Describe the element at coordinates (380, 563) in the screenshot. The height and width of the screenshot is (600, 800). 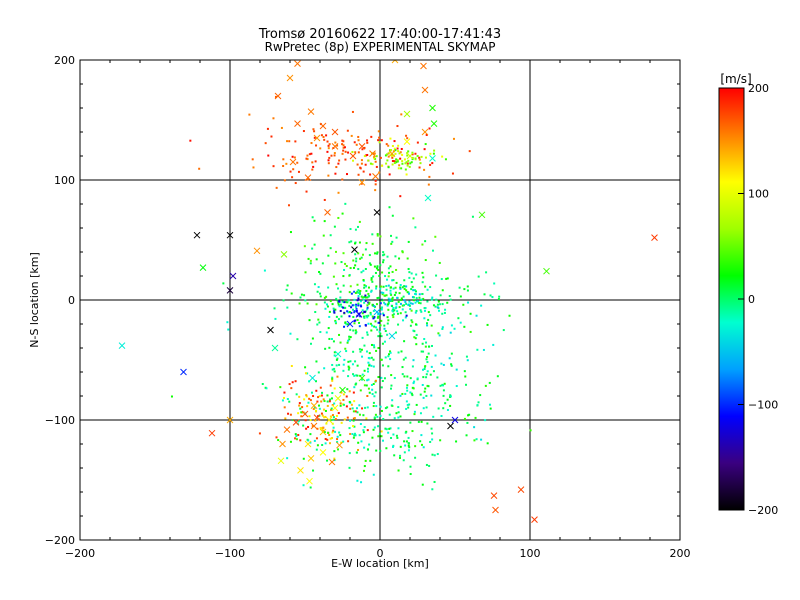
I see `x-axis-label: E-W location [km]` at that location.